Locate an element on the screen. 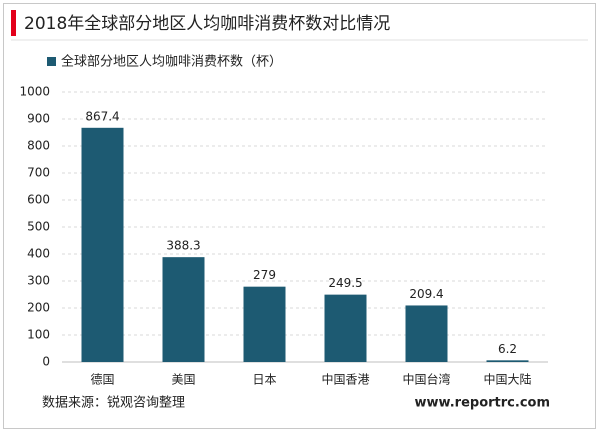 The image size is (600, 433). chart-title: 2018年全球部分地区人均咖啡消费杯数对比情况 is located at coordinates (207, 24).